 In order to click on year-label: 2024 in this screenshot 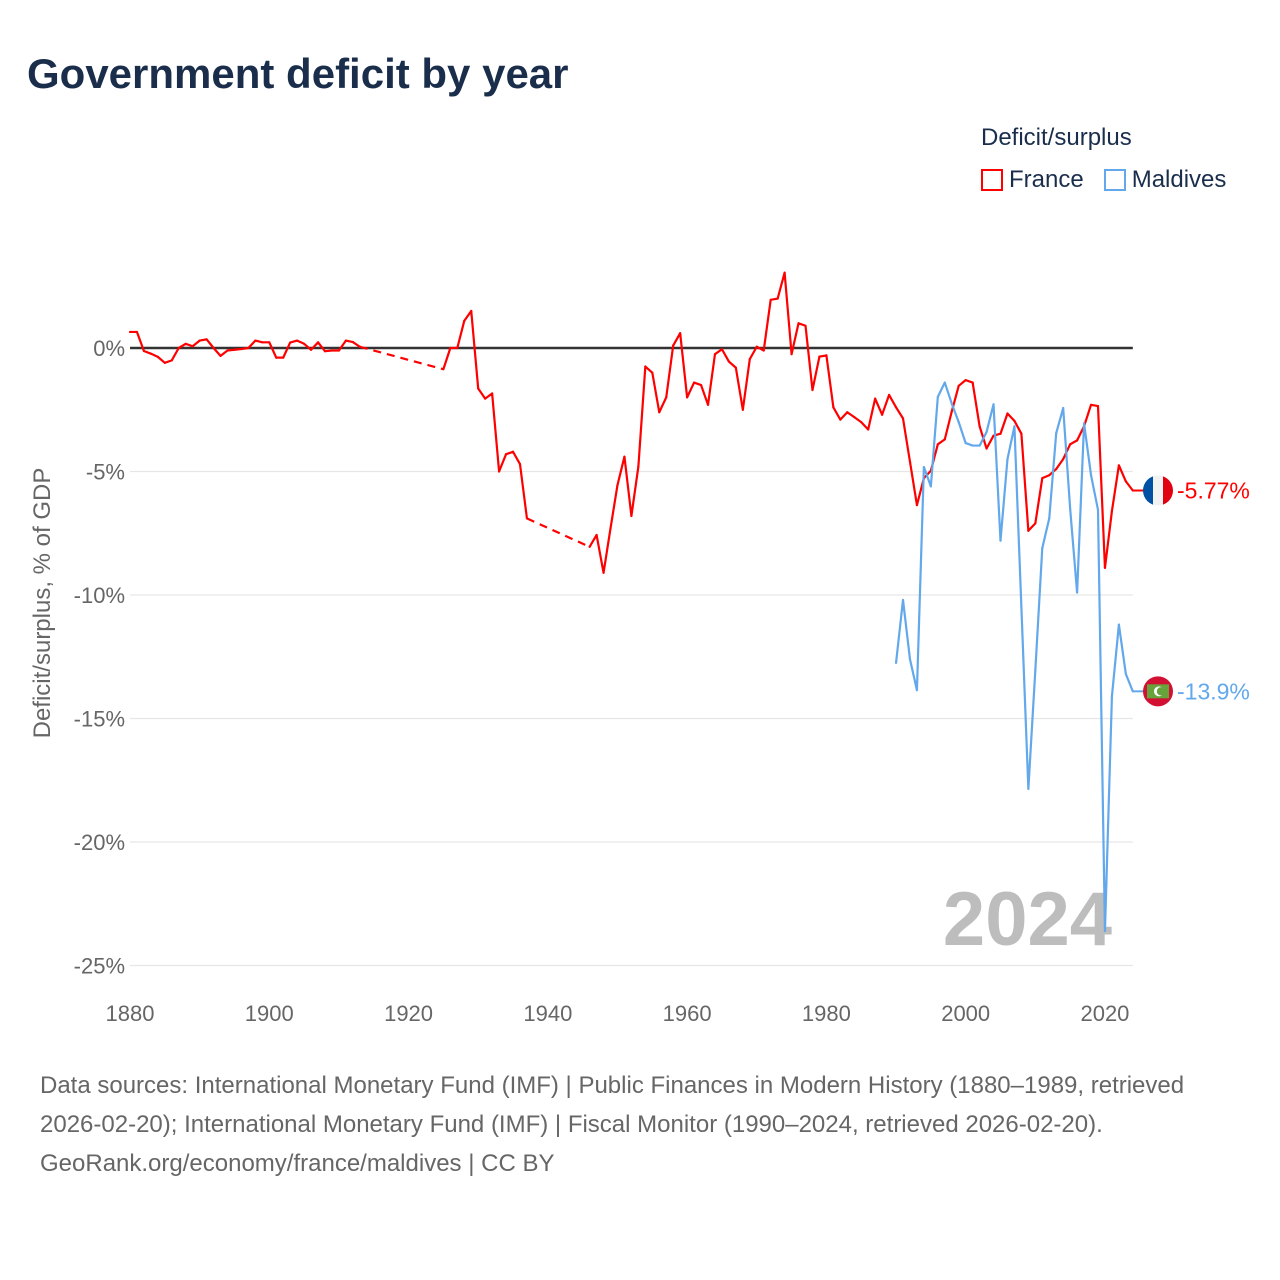, I will do `click(1027, 919)`.